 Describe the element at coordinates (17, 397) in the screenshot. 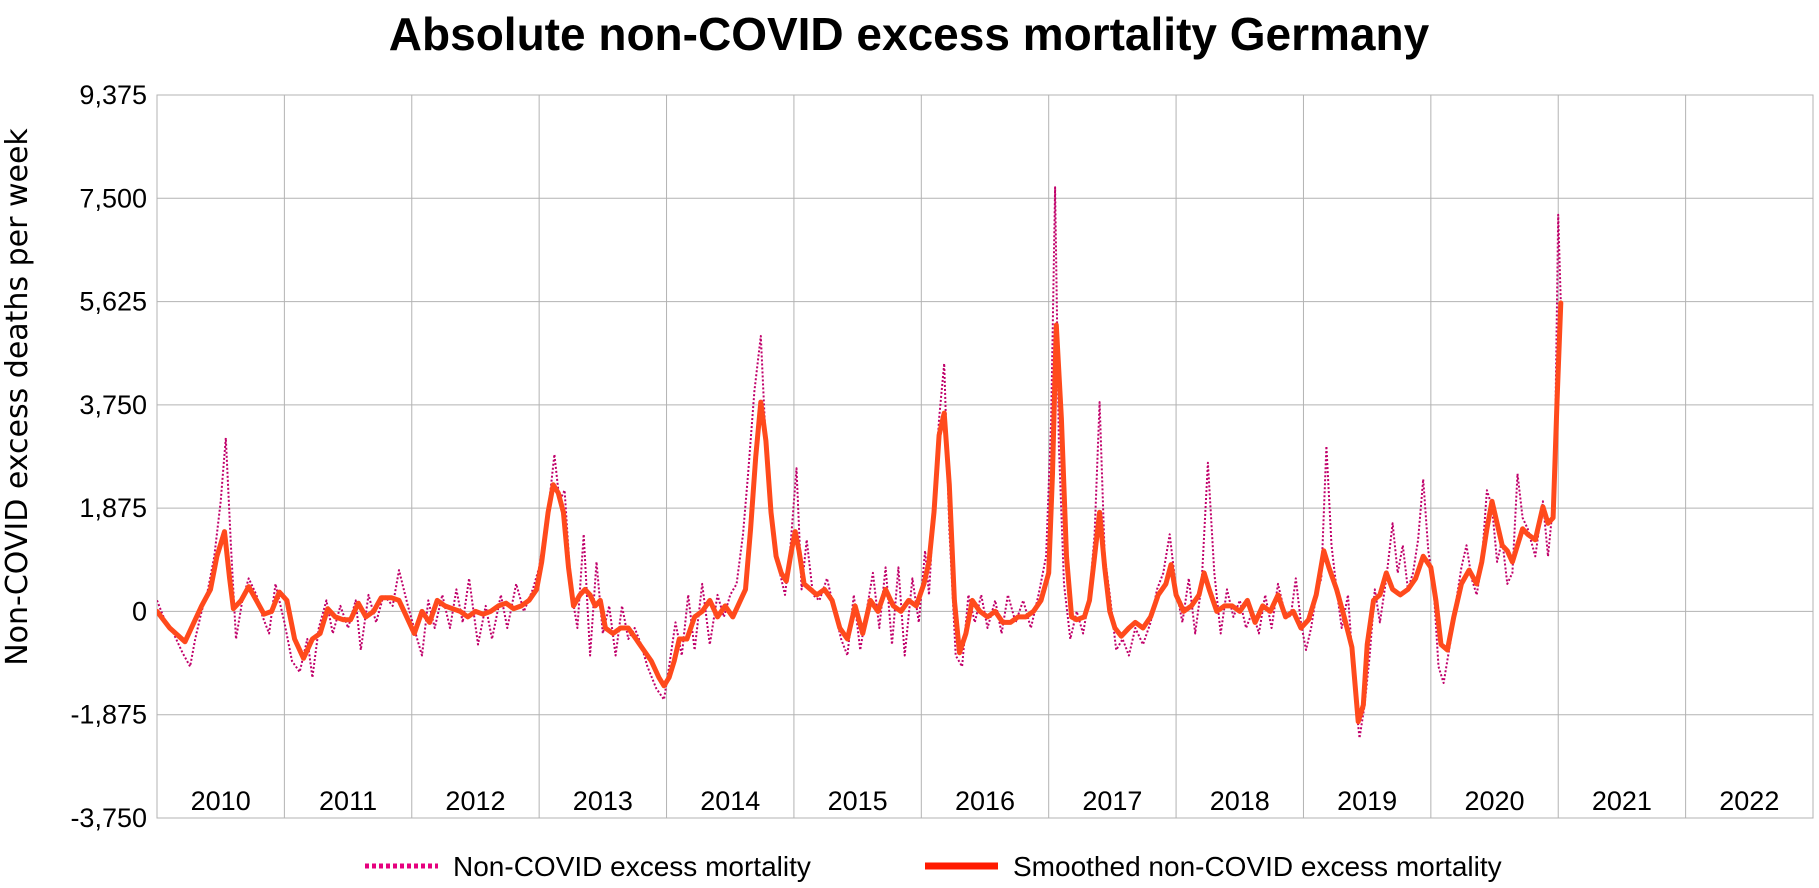

I see `y-axis-label: Non-COVID excess deaths per week` at that location.